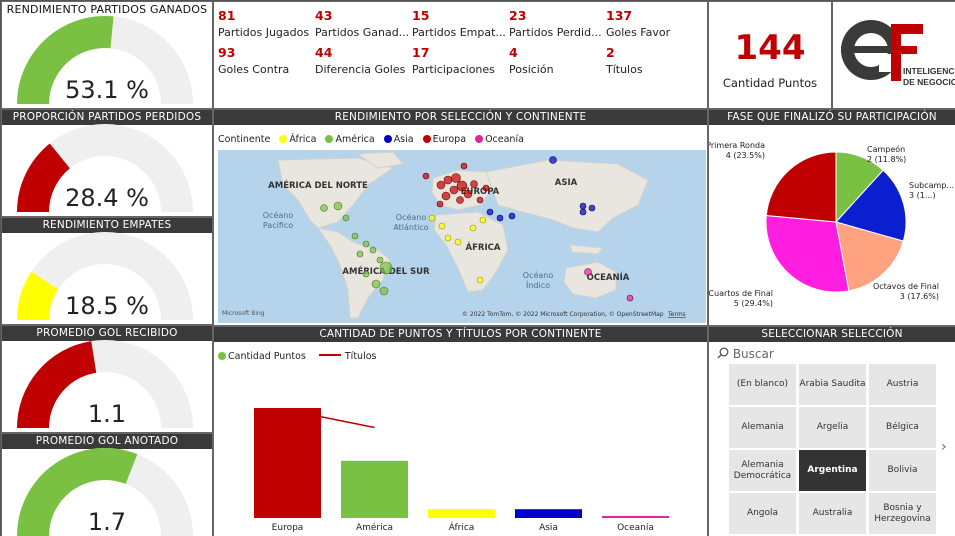 This screenshot has width=955, height=536. I want to click on bar-category-label: América, so click(374, 527).